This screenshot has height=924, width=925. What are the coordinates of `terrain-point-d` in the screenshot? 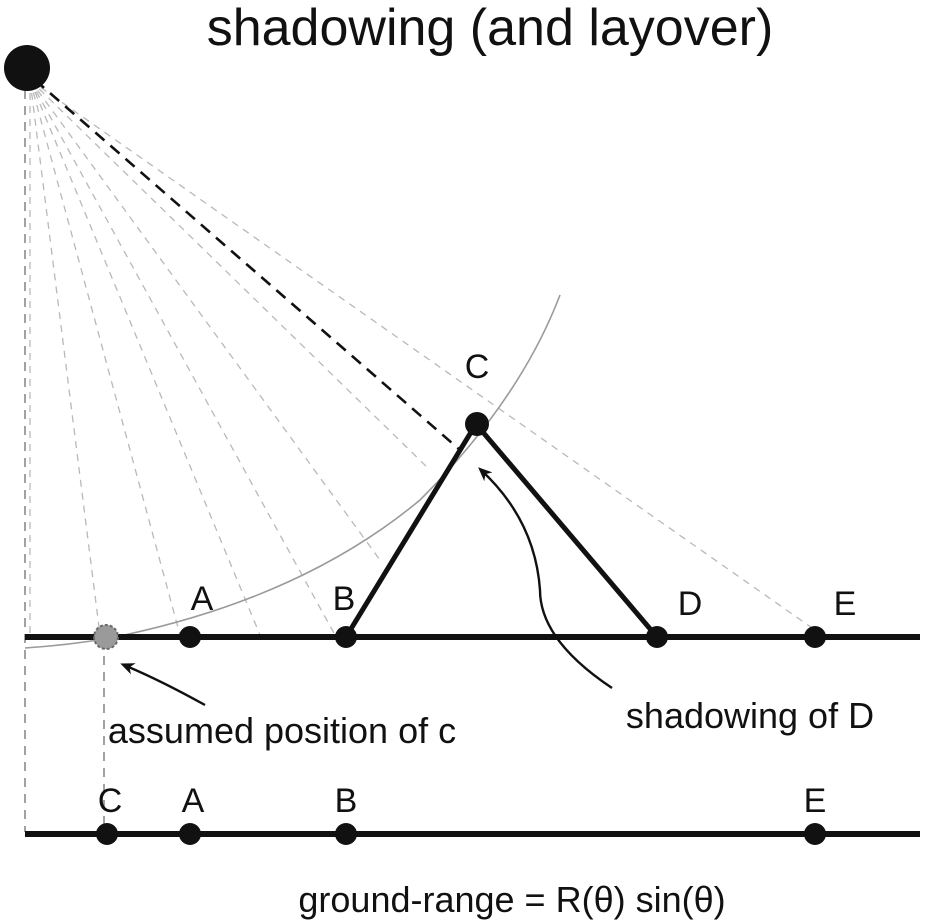 It's located at (657, 637).